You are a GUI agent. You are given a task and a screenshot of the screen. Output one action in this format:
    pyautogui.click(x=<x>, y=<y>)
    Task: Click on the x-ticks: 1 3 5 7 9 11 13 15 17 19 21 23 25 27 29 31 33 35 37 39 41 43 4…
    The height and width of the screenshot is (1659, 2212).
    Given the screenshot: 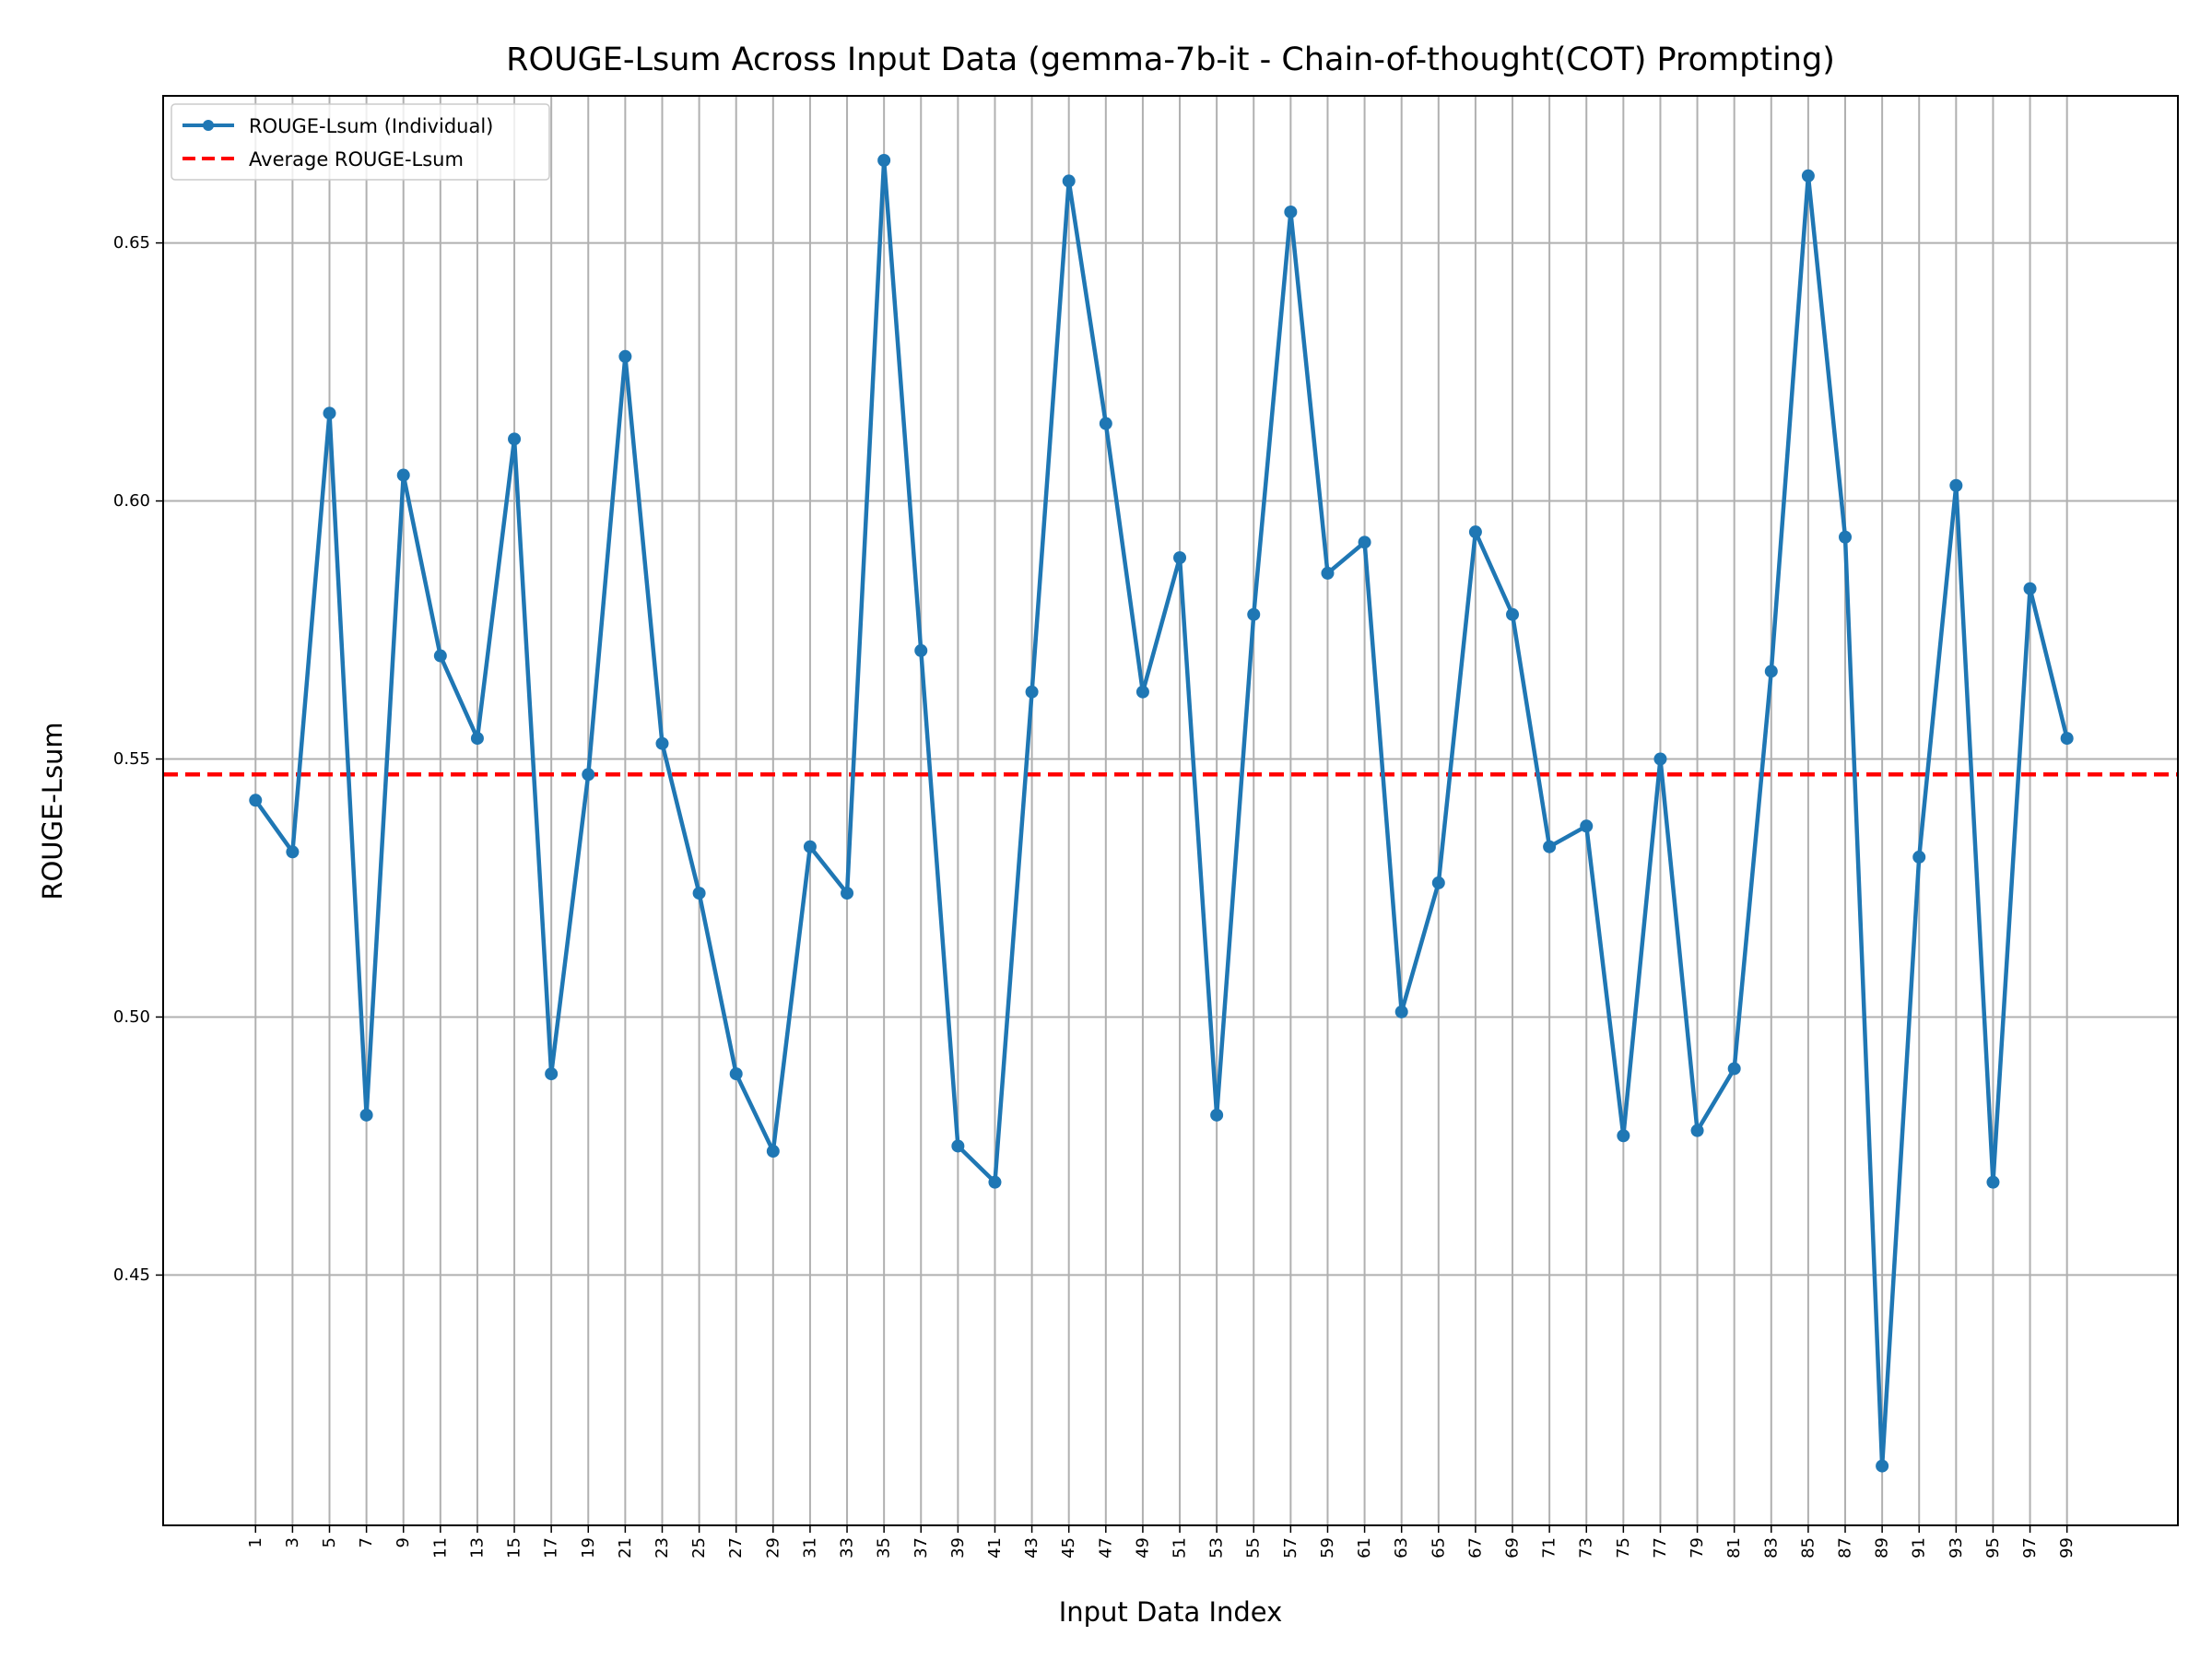 What is the action you would take?
    pyautogui.click(x=1161, y=1542)
    